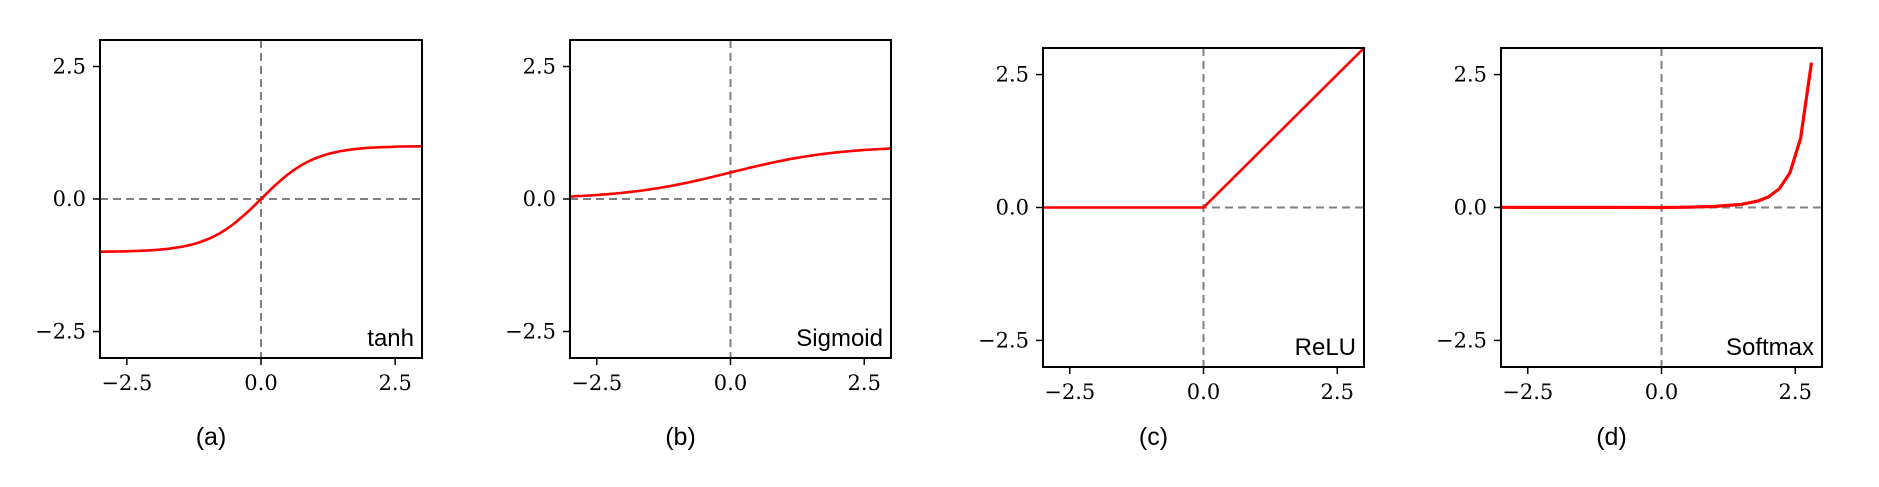  What do you see at coordinates (1325, 347) in the screenshot?
I see `function-label: ReLU` at bounding box center [1325, 347].